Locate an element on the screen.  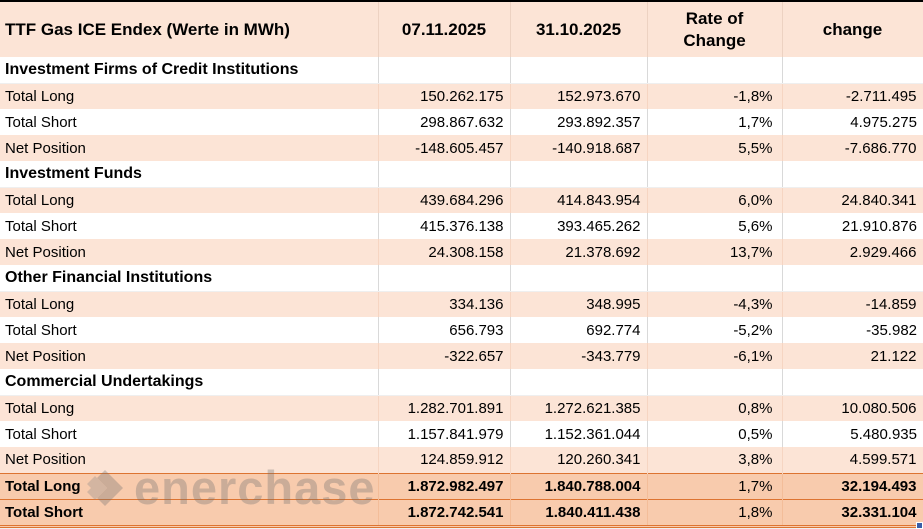
previous-value-cell: 414.843.954 is located at coordinates (579, 200).